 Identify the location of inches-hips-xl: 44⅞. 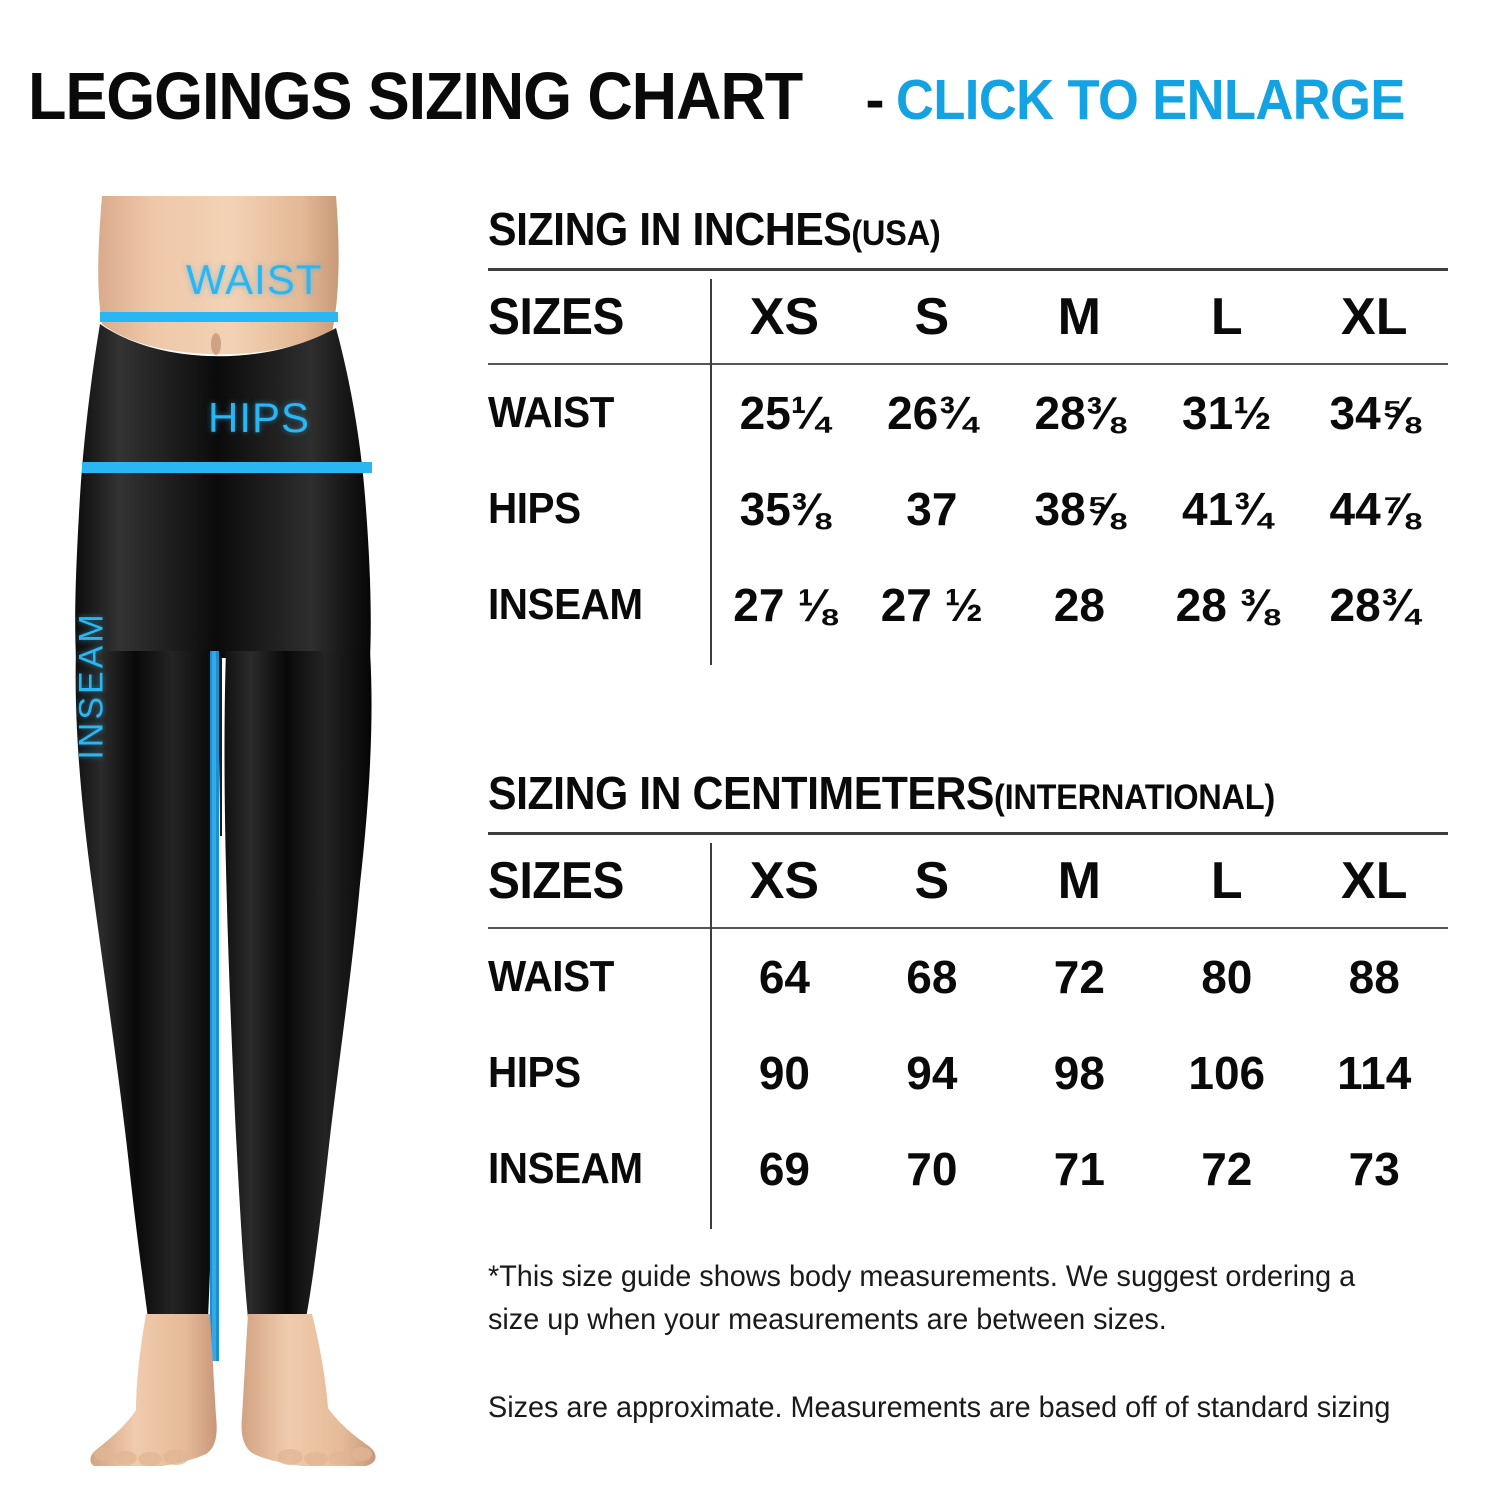
(1374, 509).